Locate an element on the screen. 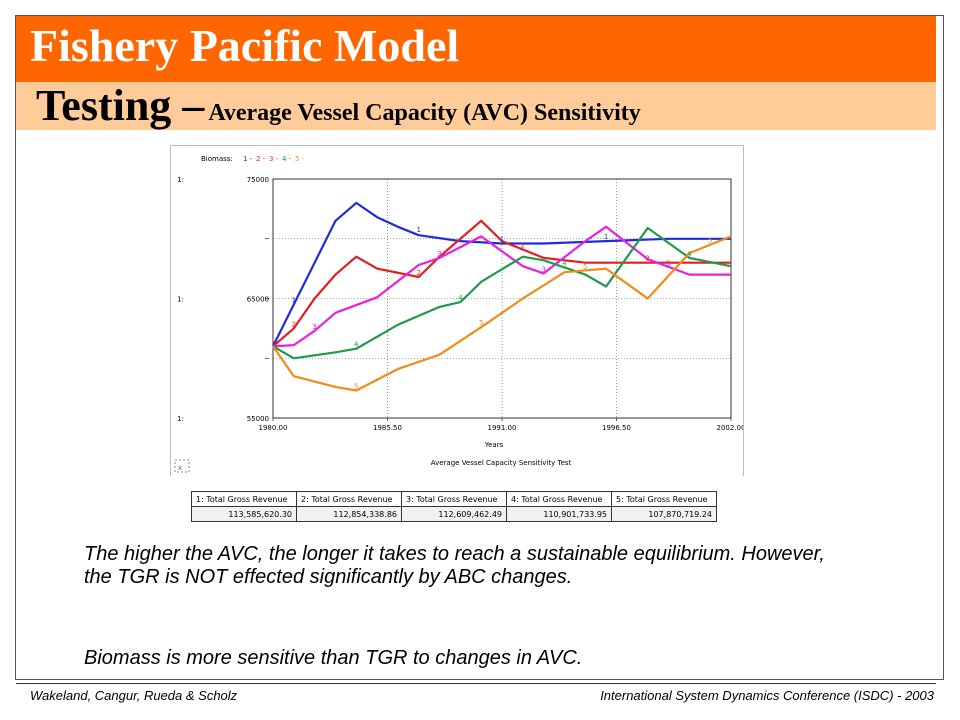 The height and width of the screenshot is (720, 960). slide-title: Fishery Pacific Model is located at coordinates (245, 45).